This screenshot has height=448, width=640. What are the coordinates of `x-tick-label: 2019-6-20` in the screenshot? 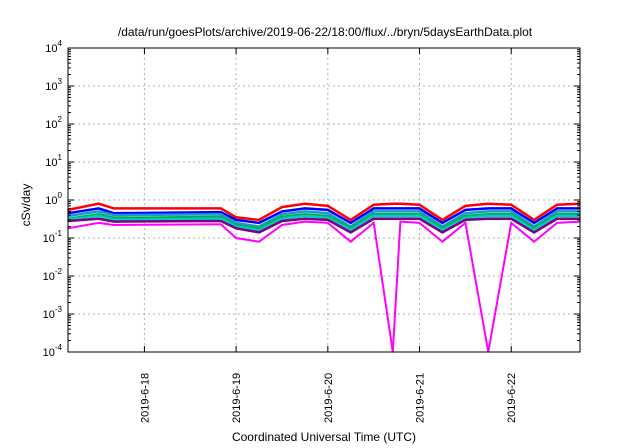 It's located at (329, 398).